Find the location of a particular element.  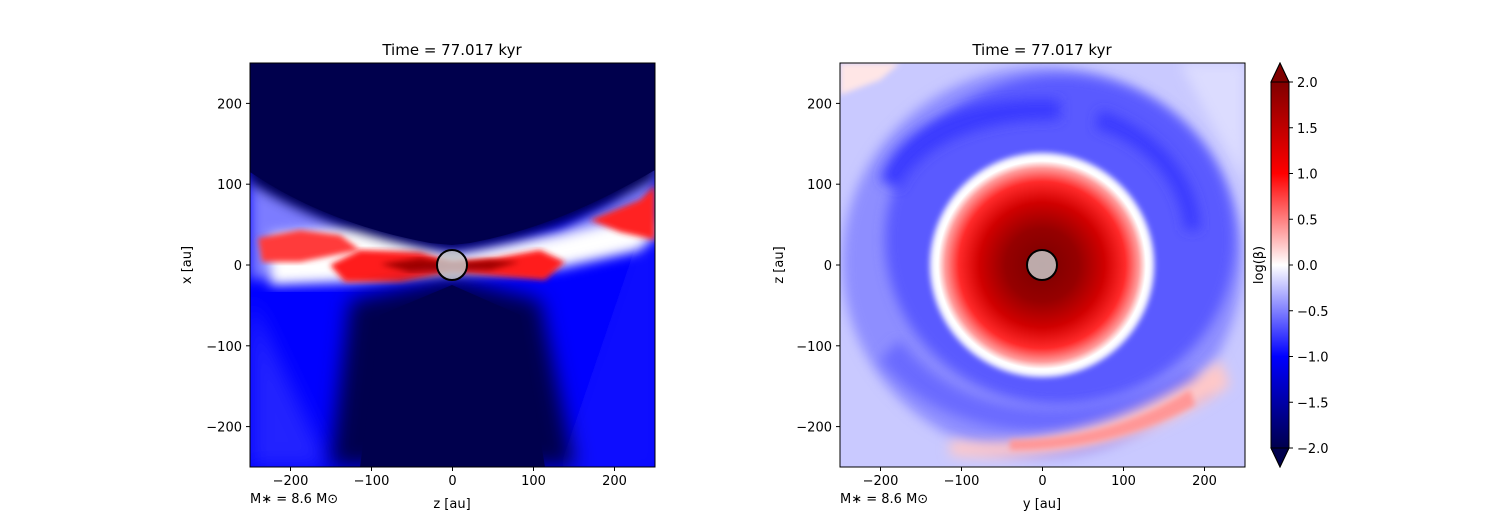

colorbar-label: log(β) is located at coordinates (1259, 265).